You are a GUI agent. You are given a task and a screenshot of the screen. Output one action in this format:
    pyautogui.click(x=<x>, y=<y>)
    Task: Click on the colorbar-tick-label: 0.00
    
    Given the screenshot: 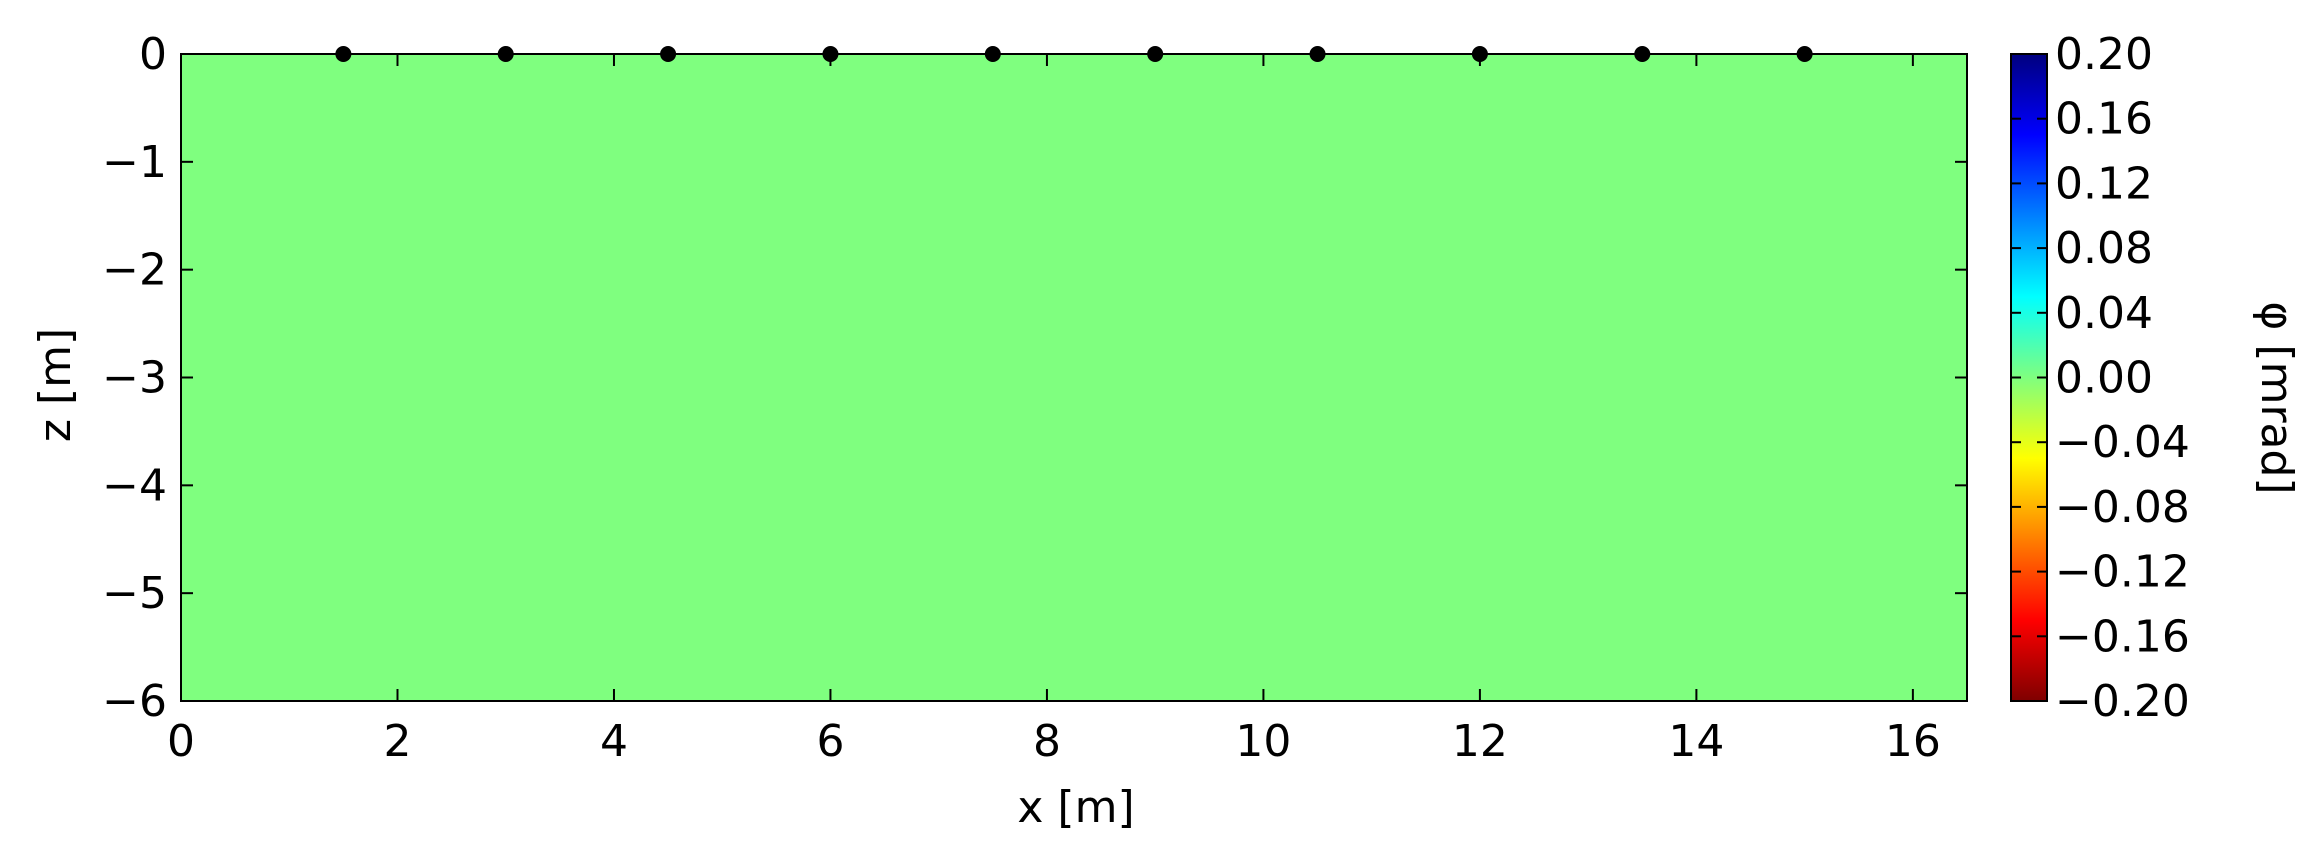 What is the action you would take?
    pyautogui.click(x=2104, y=378)
    